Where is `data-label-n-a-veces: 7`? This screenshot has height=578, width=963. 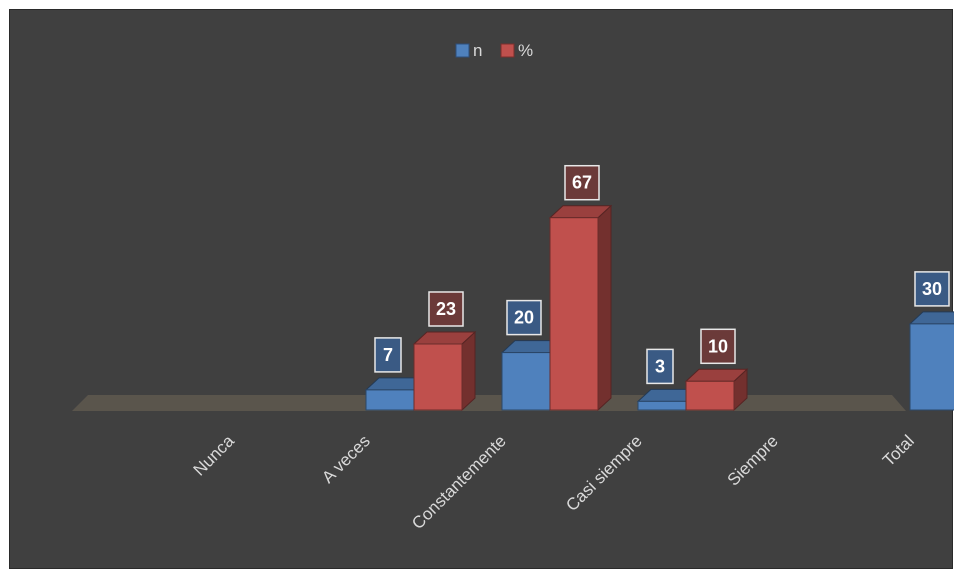
data-label-n-a-veces: 7 is located at coordinates (388, 355).